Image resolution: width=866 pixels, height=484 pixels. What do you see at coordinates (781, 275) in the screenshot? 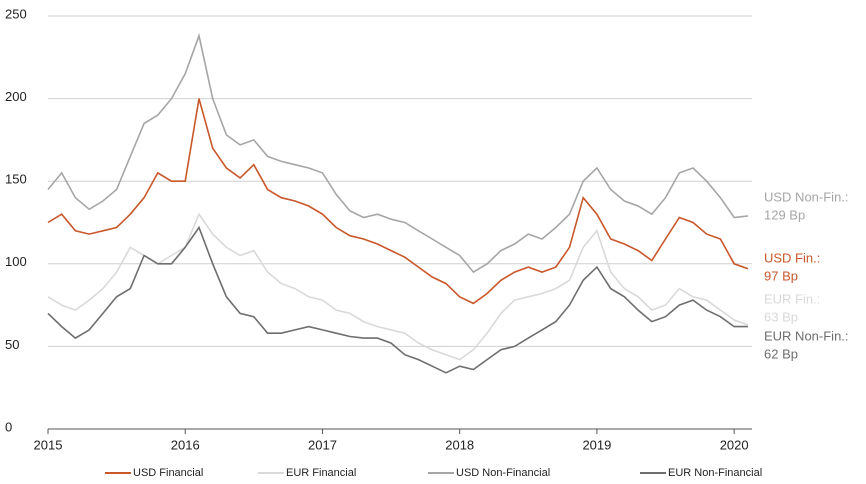
I see `end-label: 97 Bp` at bounding box center [781, 275].